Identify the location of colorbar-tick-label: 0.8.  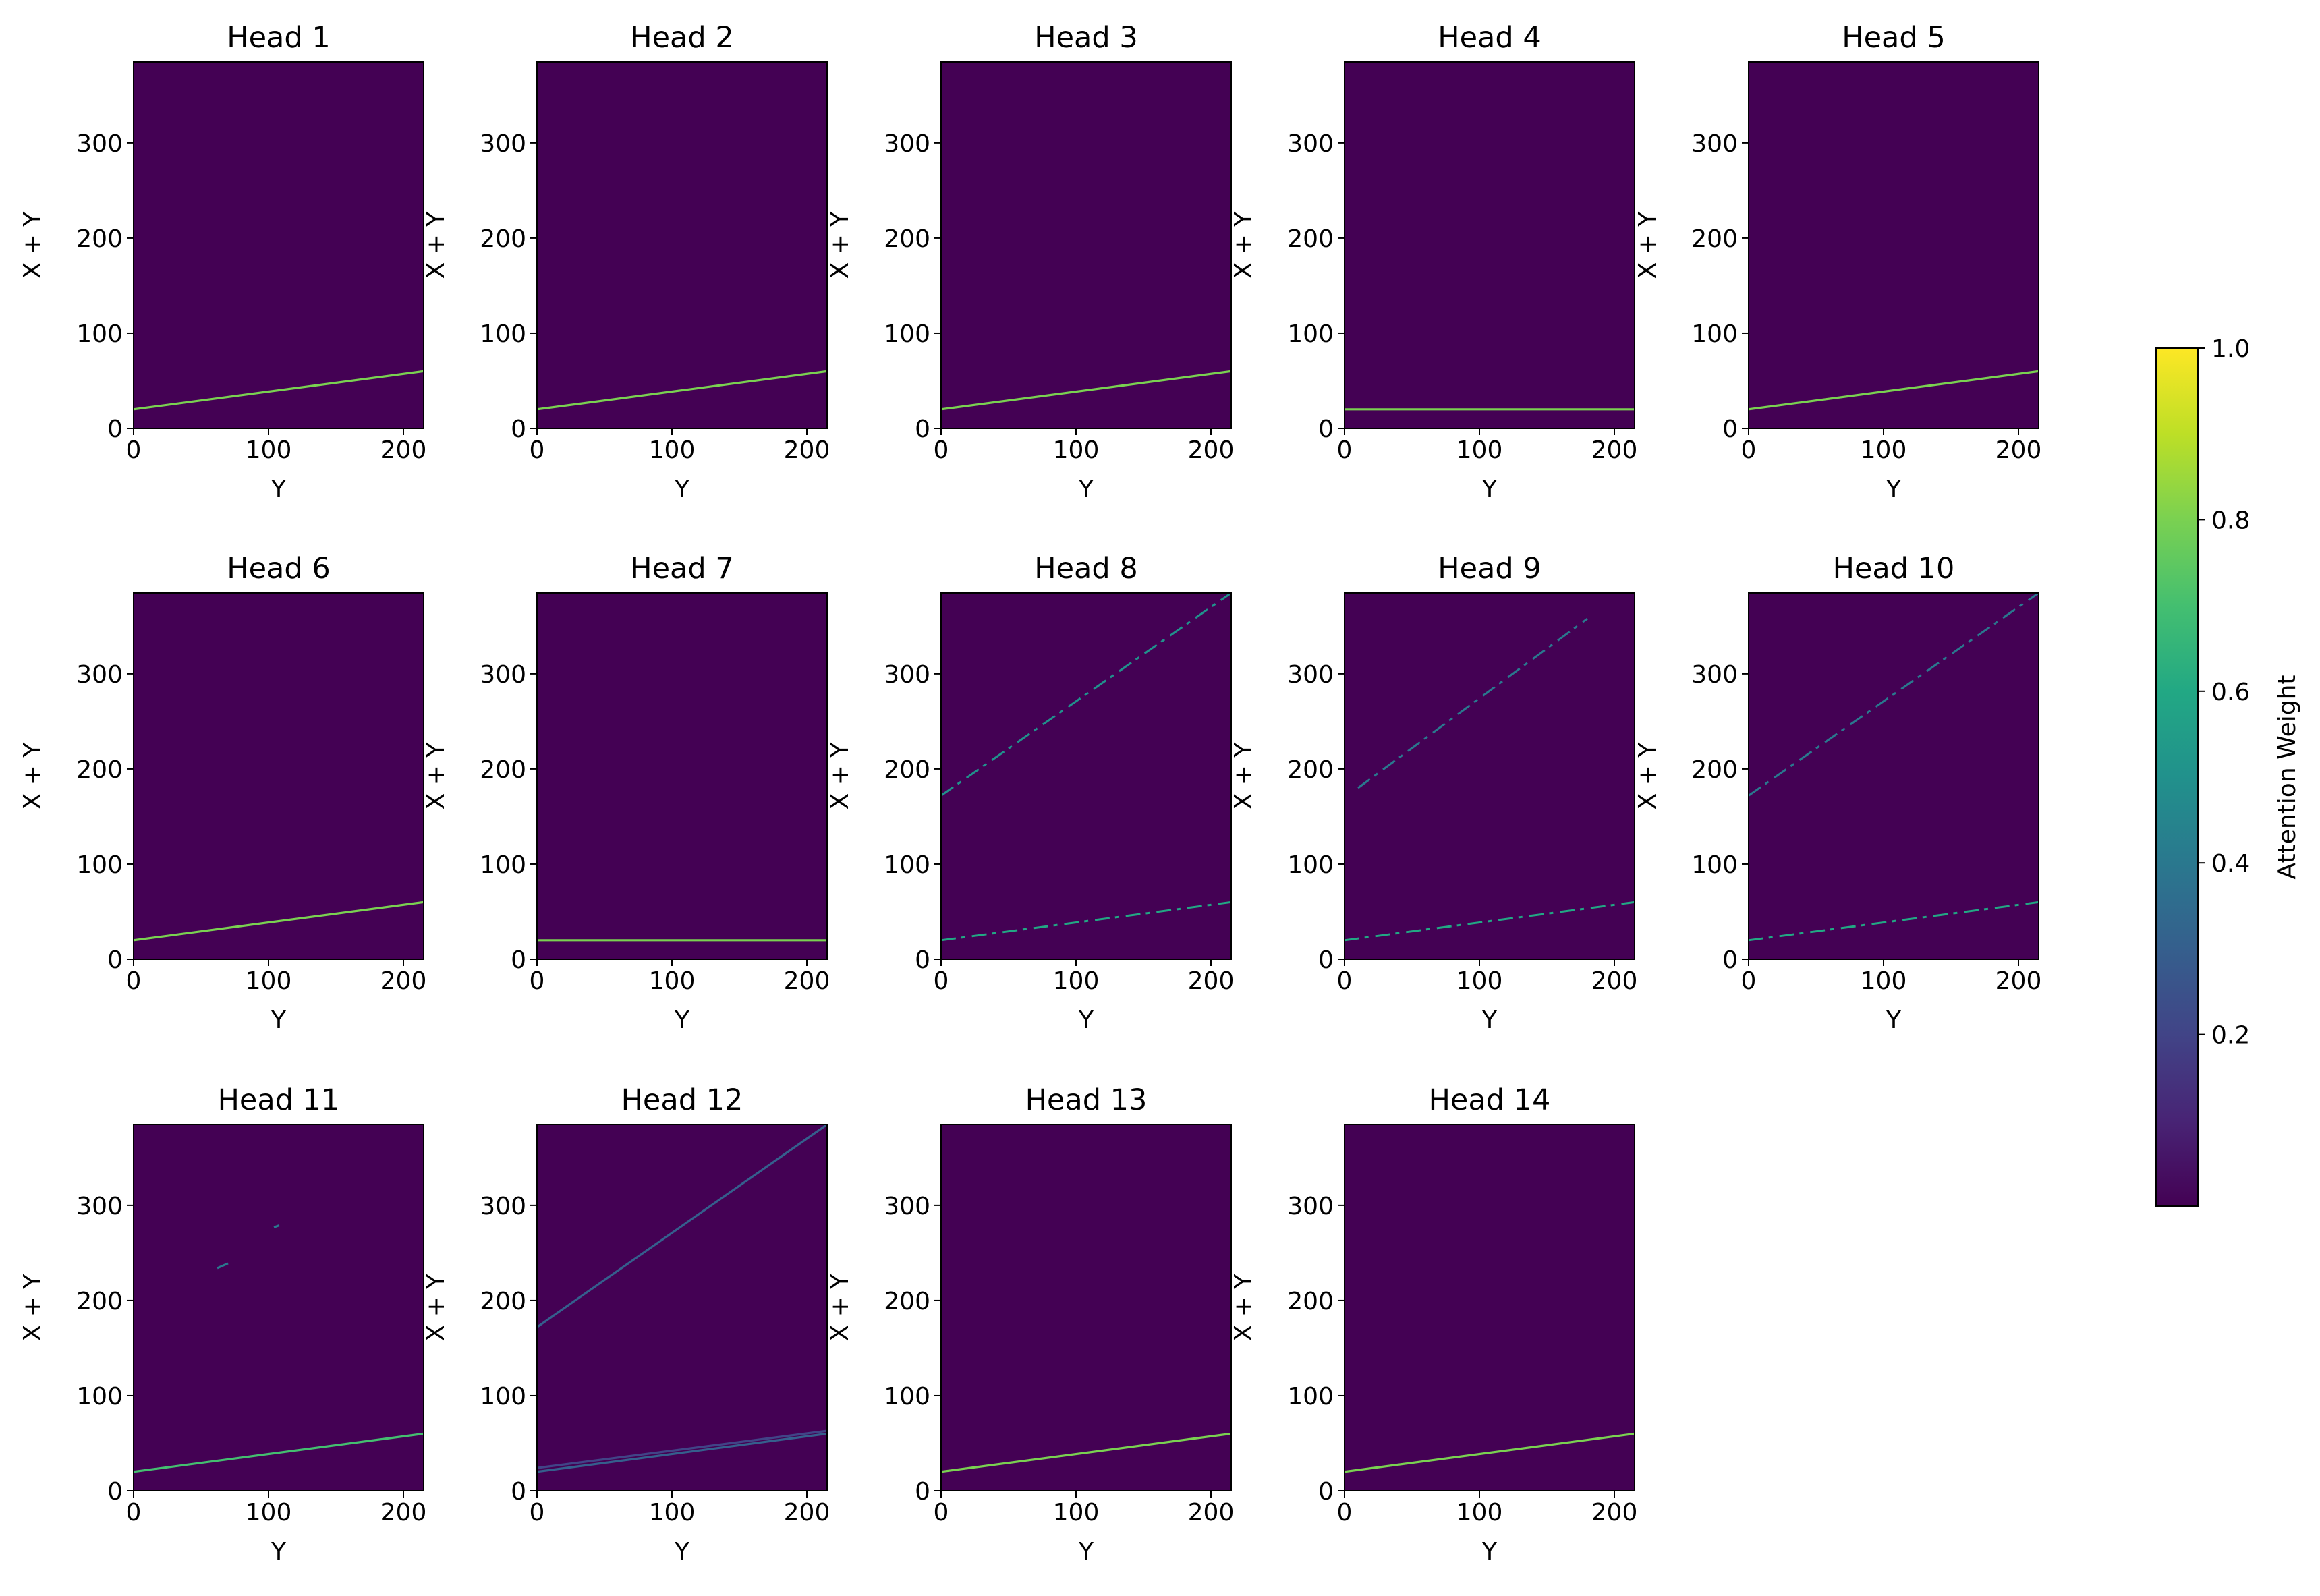
(2230, 520).